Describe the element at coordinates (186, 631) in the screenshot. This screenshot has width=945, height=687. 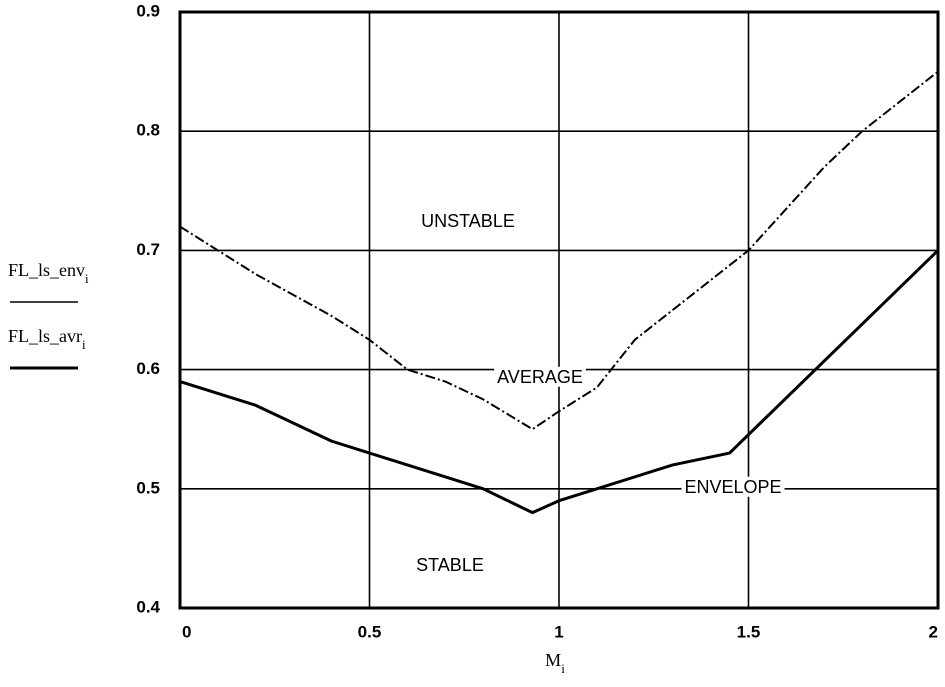
I see `x-tick-label: 0` at that location.